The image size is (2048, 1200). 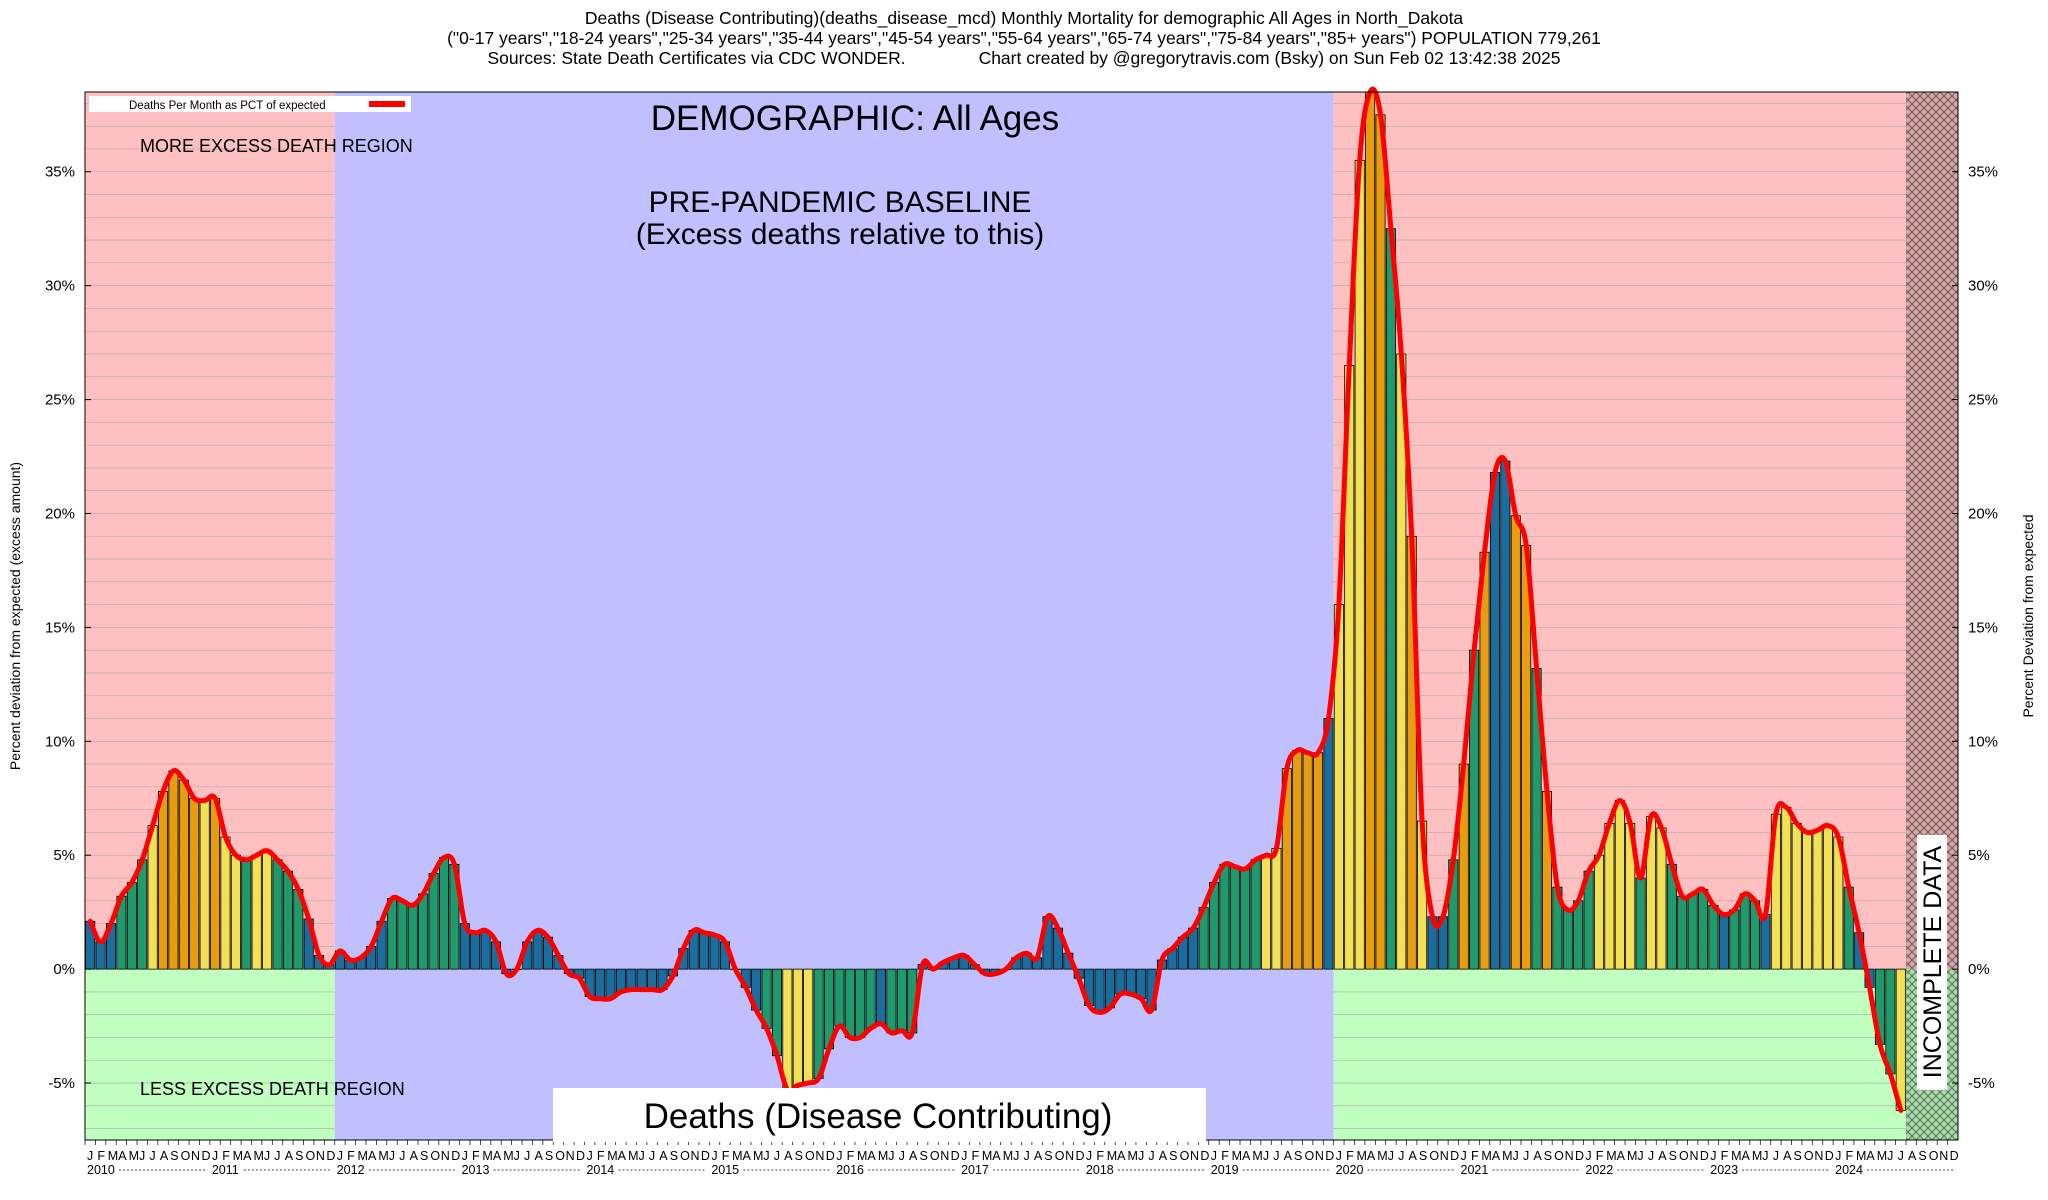 I want to click on year-label-2011: 2011, so click(x=225, y=1170).